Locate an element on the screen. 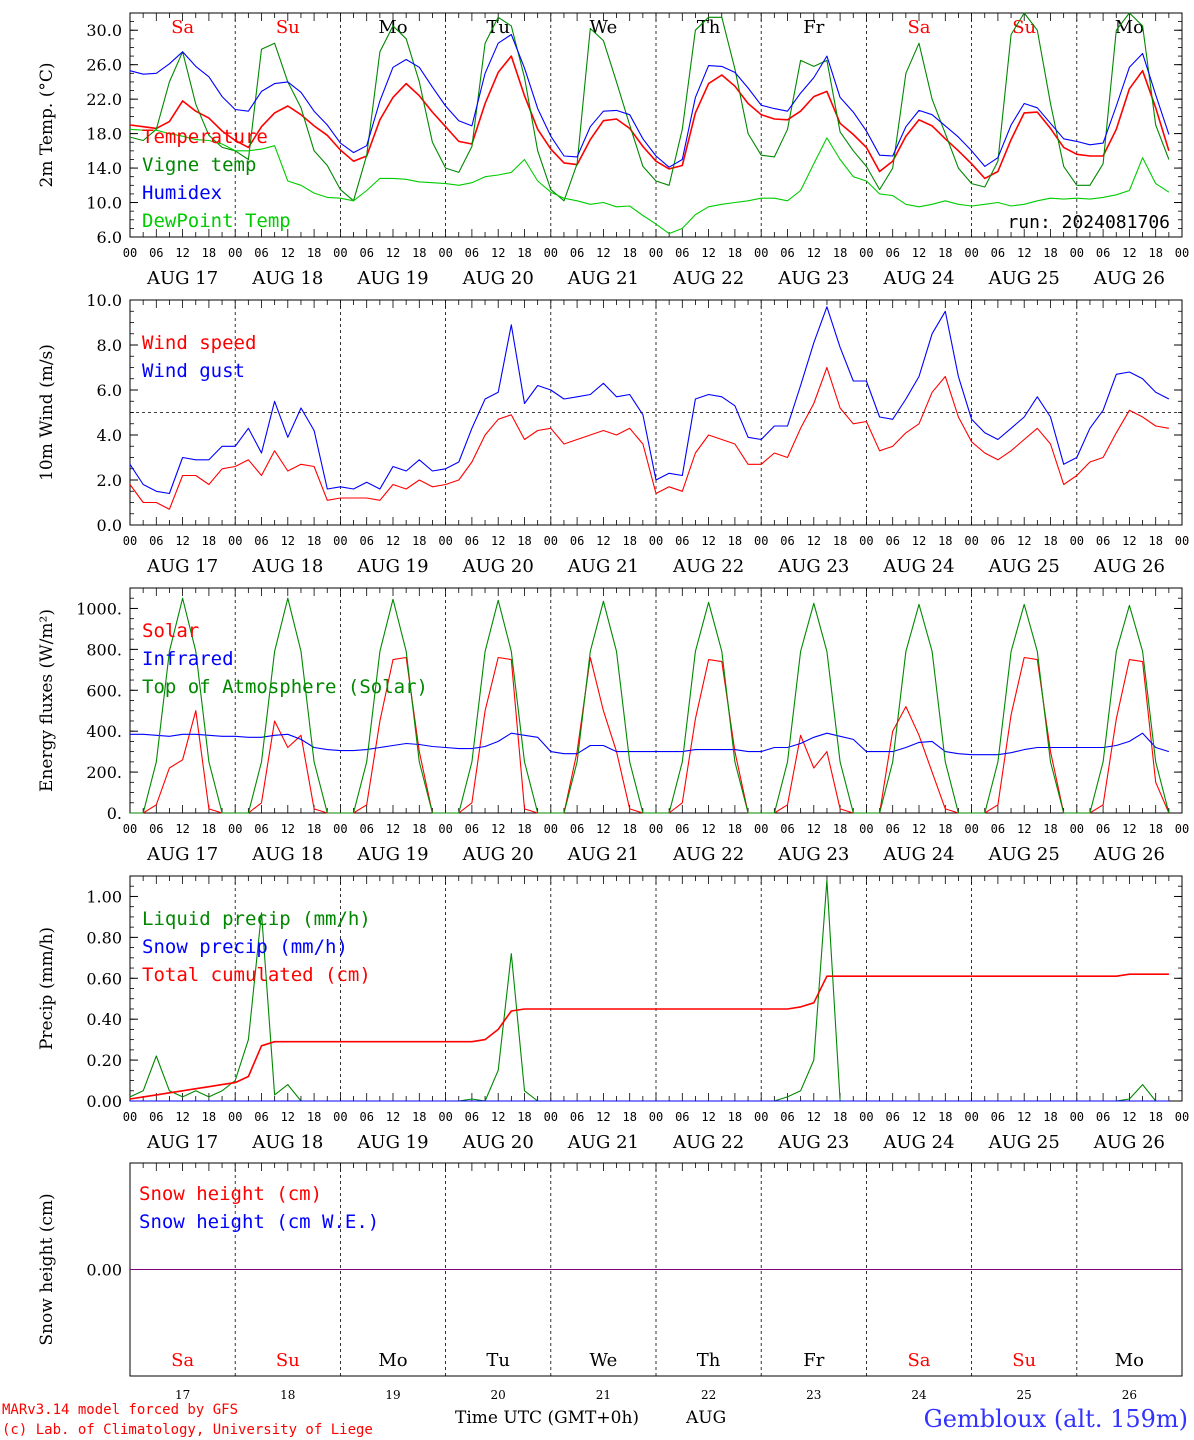  run-annotation: run: 2024081706 is located at coordinates (1088, 222).